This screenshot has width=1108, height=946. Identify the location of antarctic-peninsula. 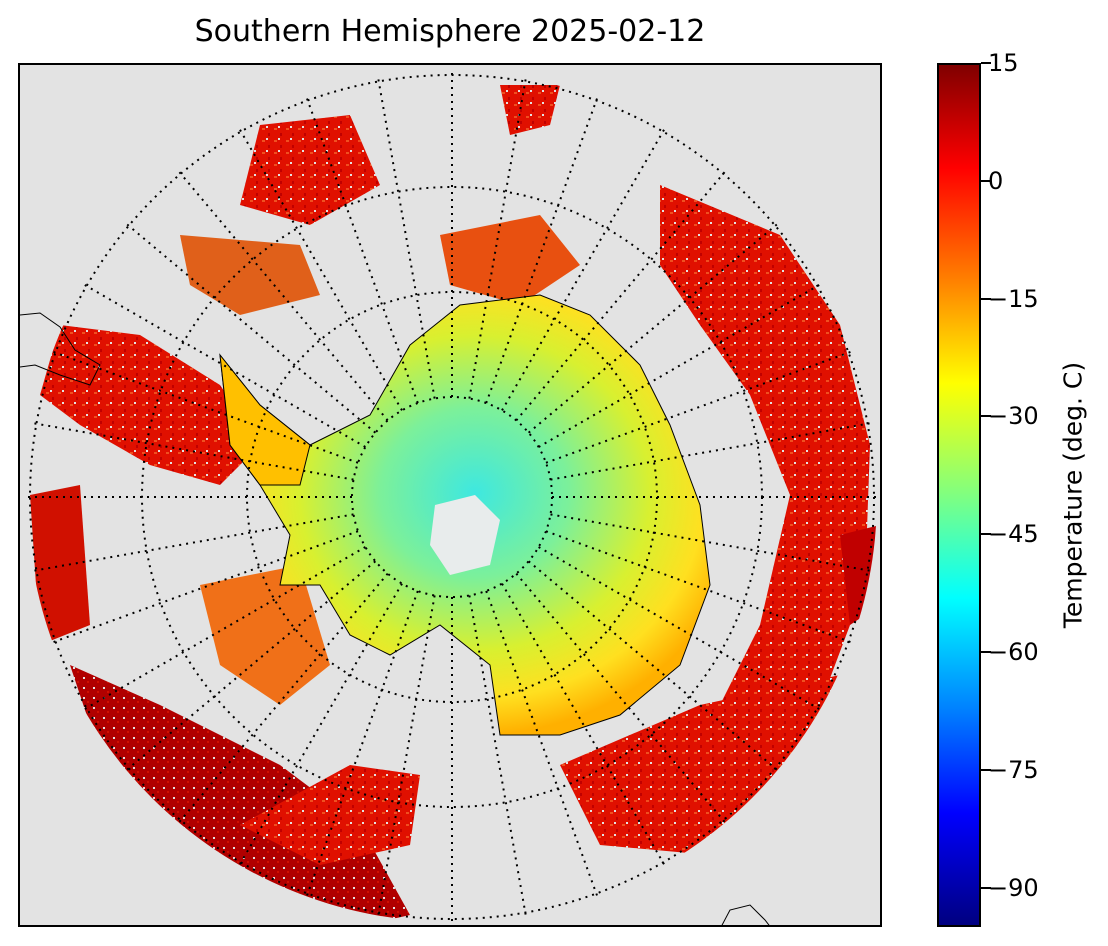
(265, 419).